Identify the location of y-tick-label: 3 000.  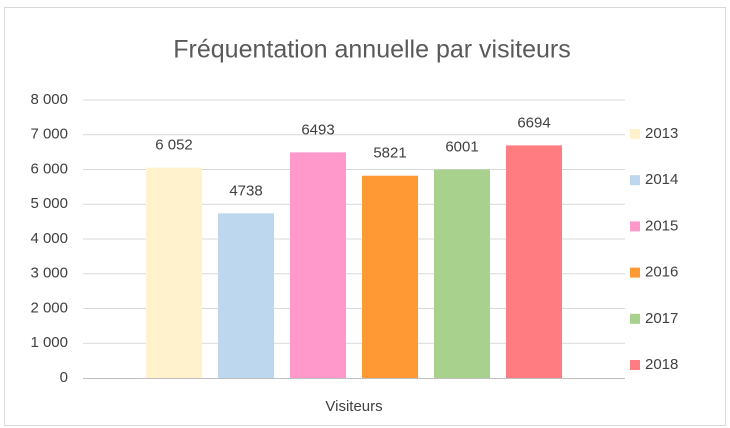
(49, 273).